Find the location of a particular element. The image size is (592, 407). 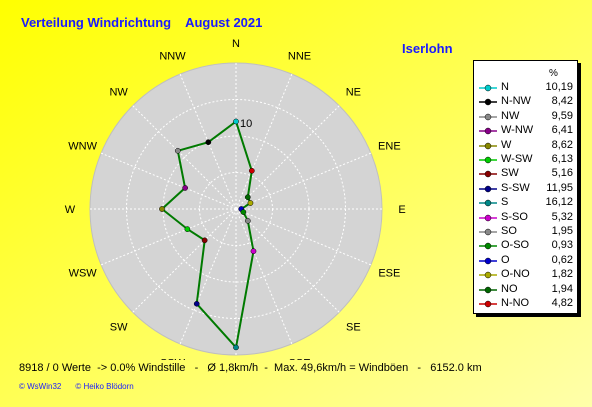

location-label: Iserlohn is located at coordinates (427, 48).